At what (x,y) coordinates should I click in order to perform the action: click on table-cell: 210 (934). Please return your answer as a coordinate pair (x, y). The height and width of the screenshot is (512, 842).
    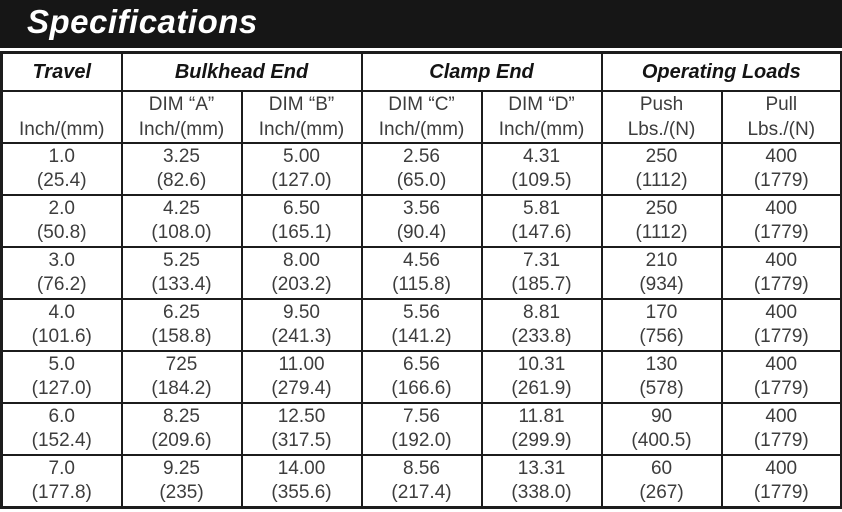
    Looking at the image, I should click on (661, 273).